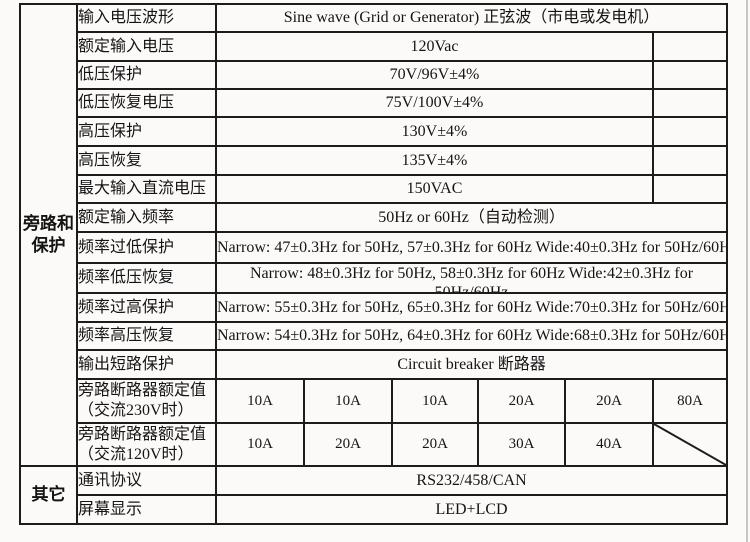 The height and width of the screenshot is (542, 750). I want to click on table-row: 额定输入频率 50Hz or 60Hz（自动检测）, so click(374, 217).